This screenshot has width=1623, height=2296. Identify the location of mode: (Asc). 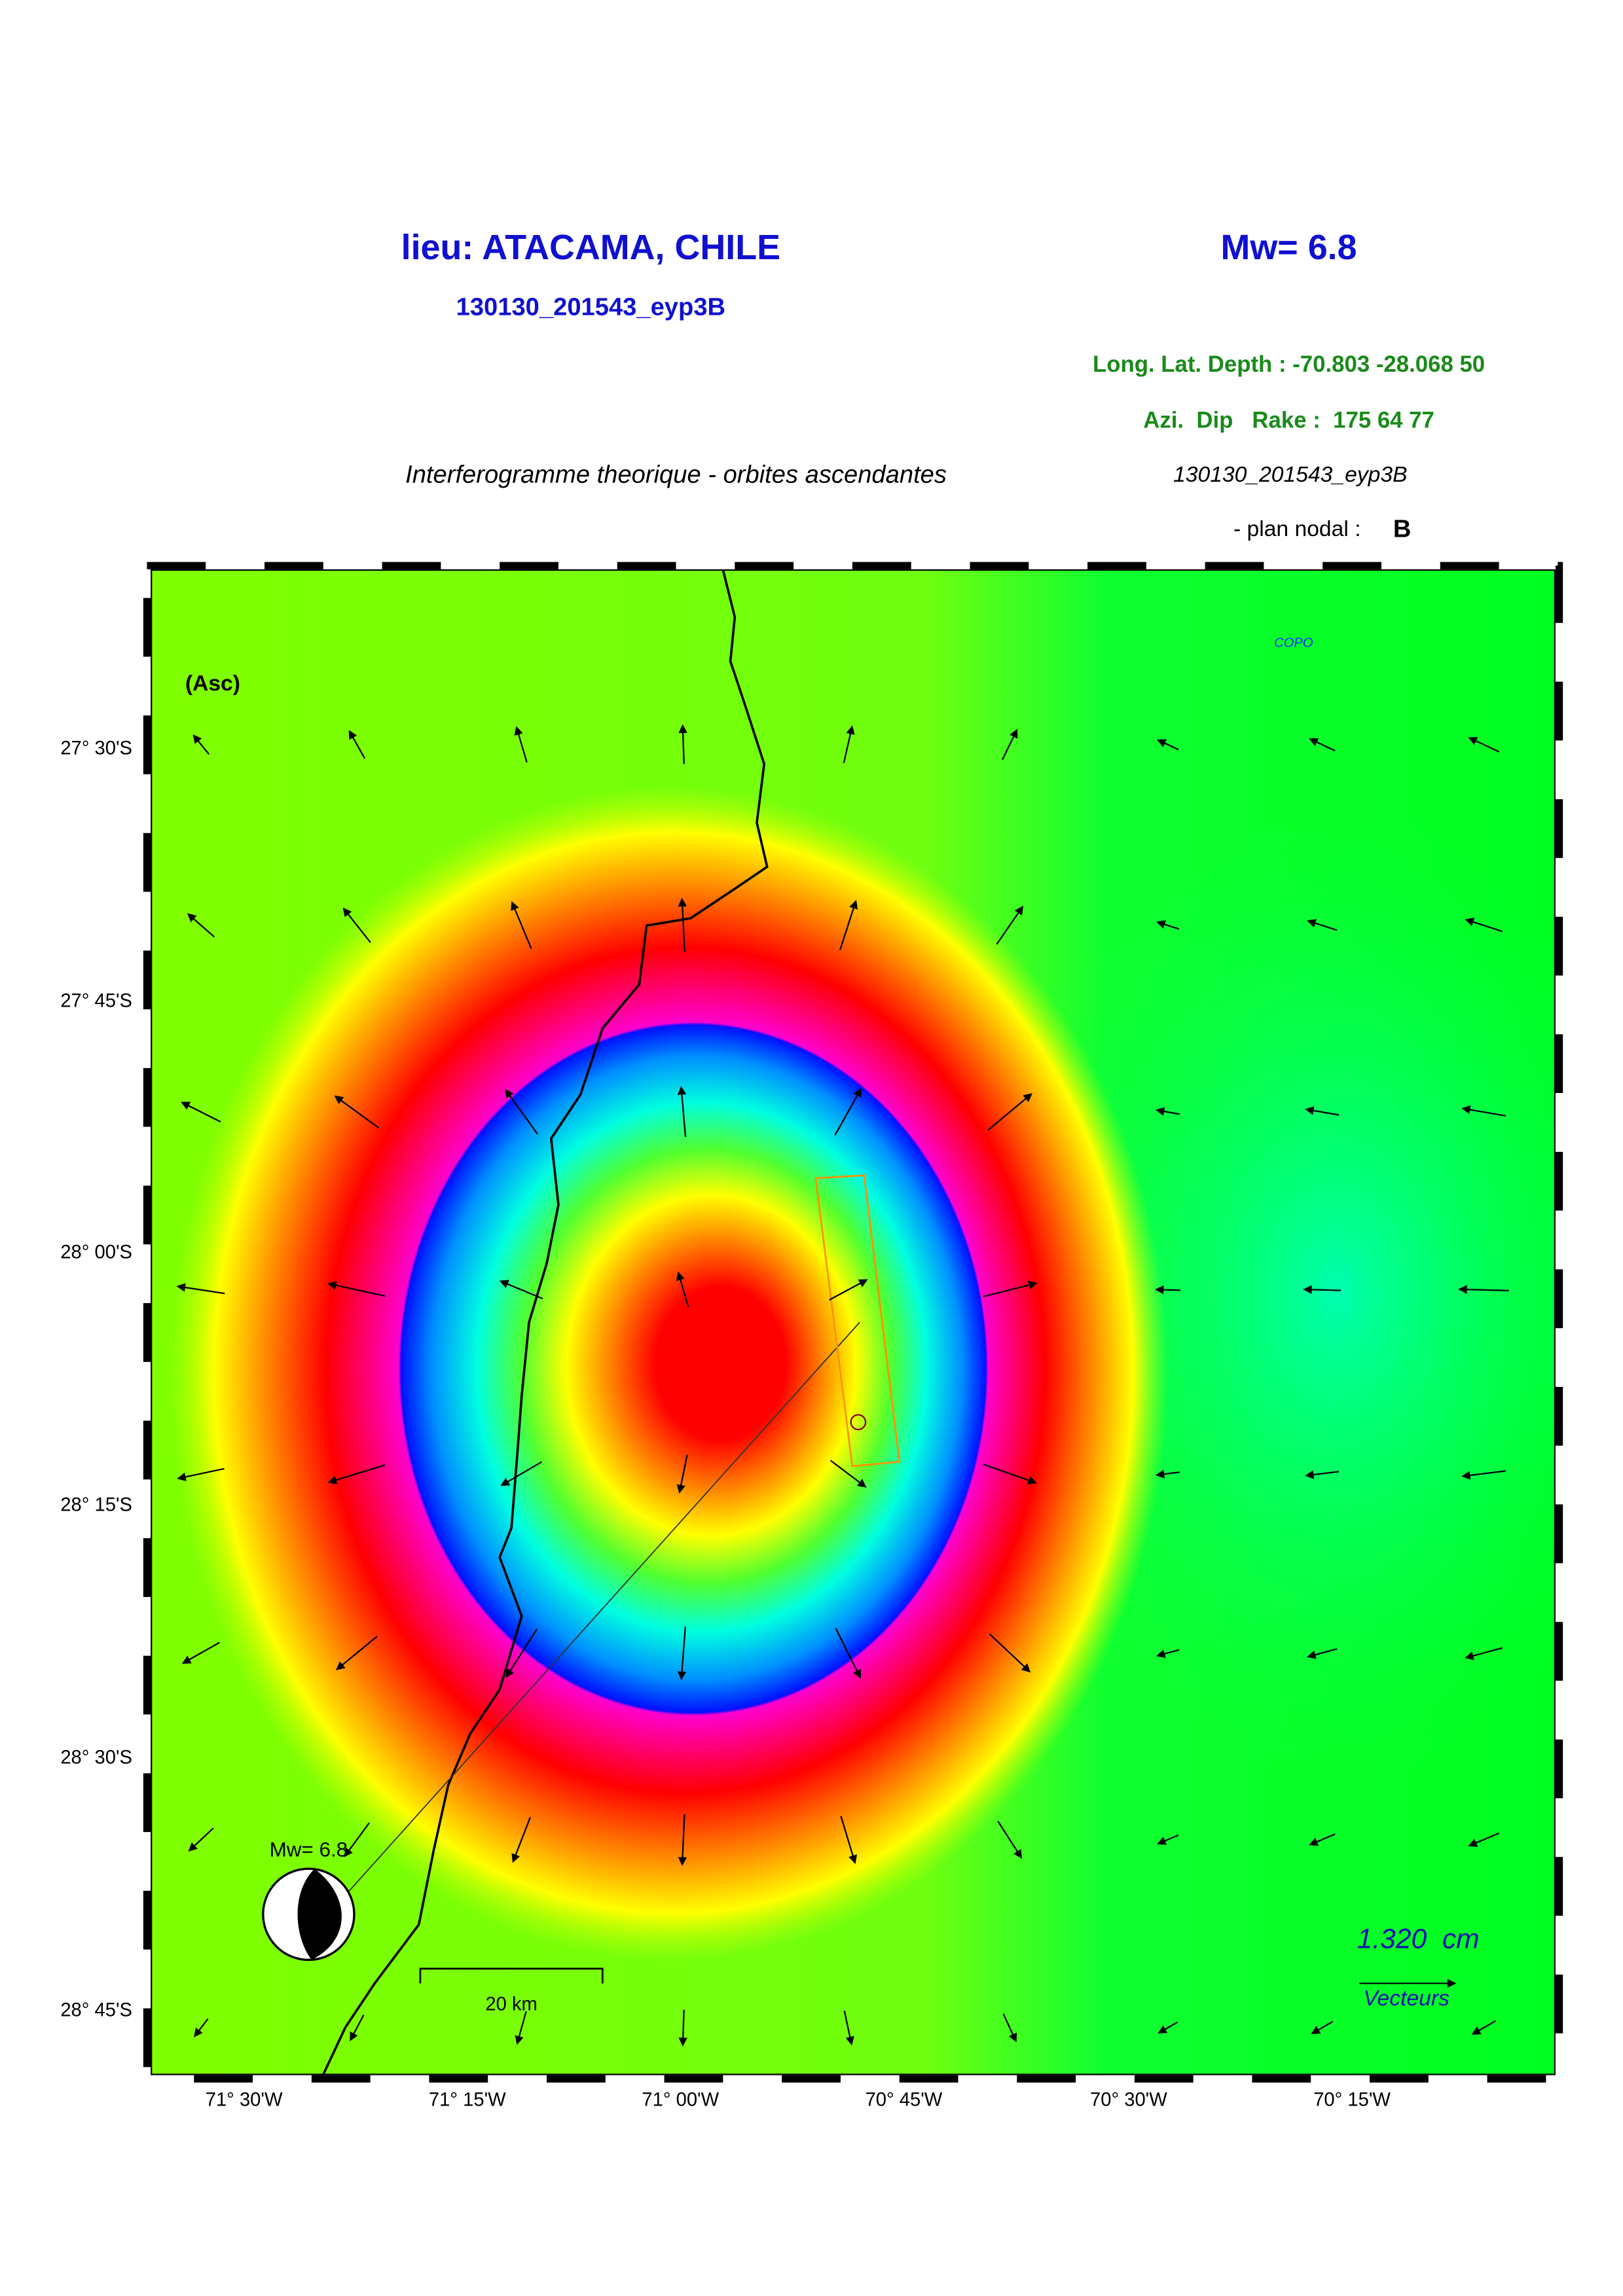
(212, 684).